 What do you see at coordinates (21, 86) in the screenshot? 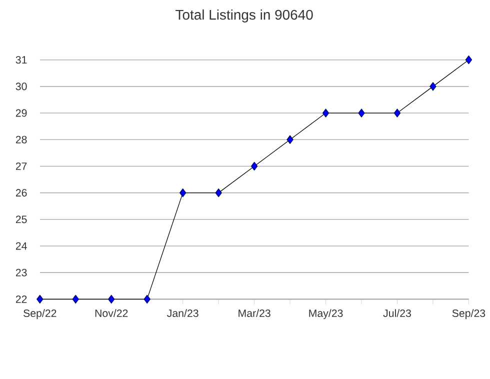
I see `y-tick-label: 30` at bounding box center [21, 86].